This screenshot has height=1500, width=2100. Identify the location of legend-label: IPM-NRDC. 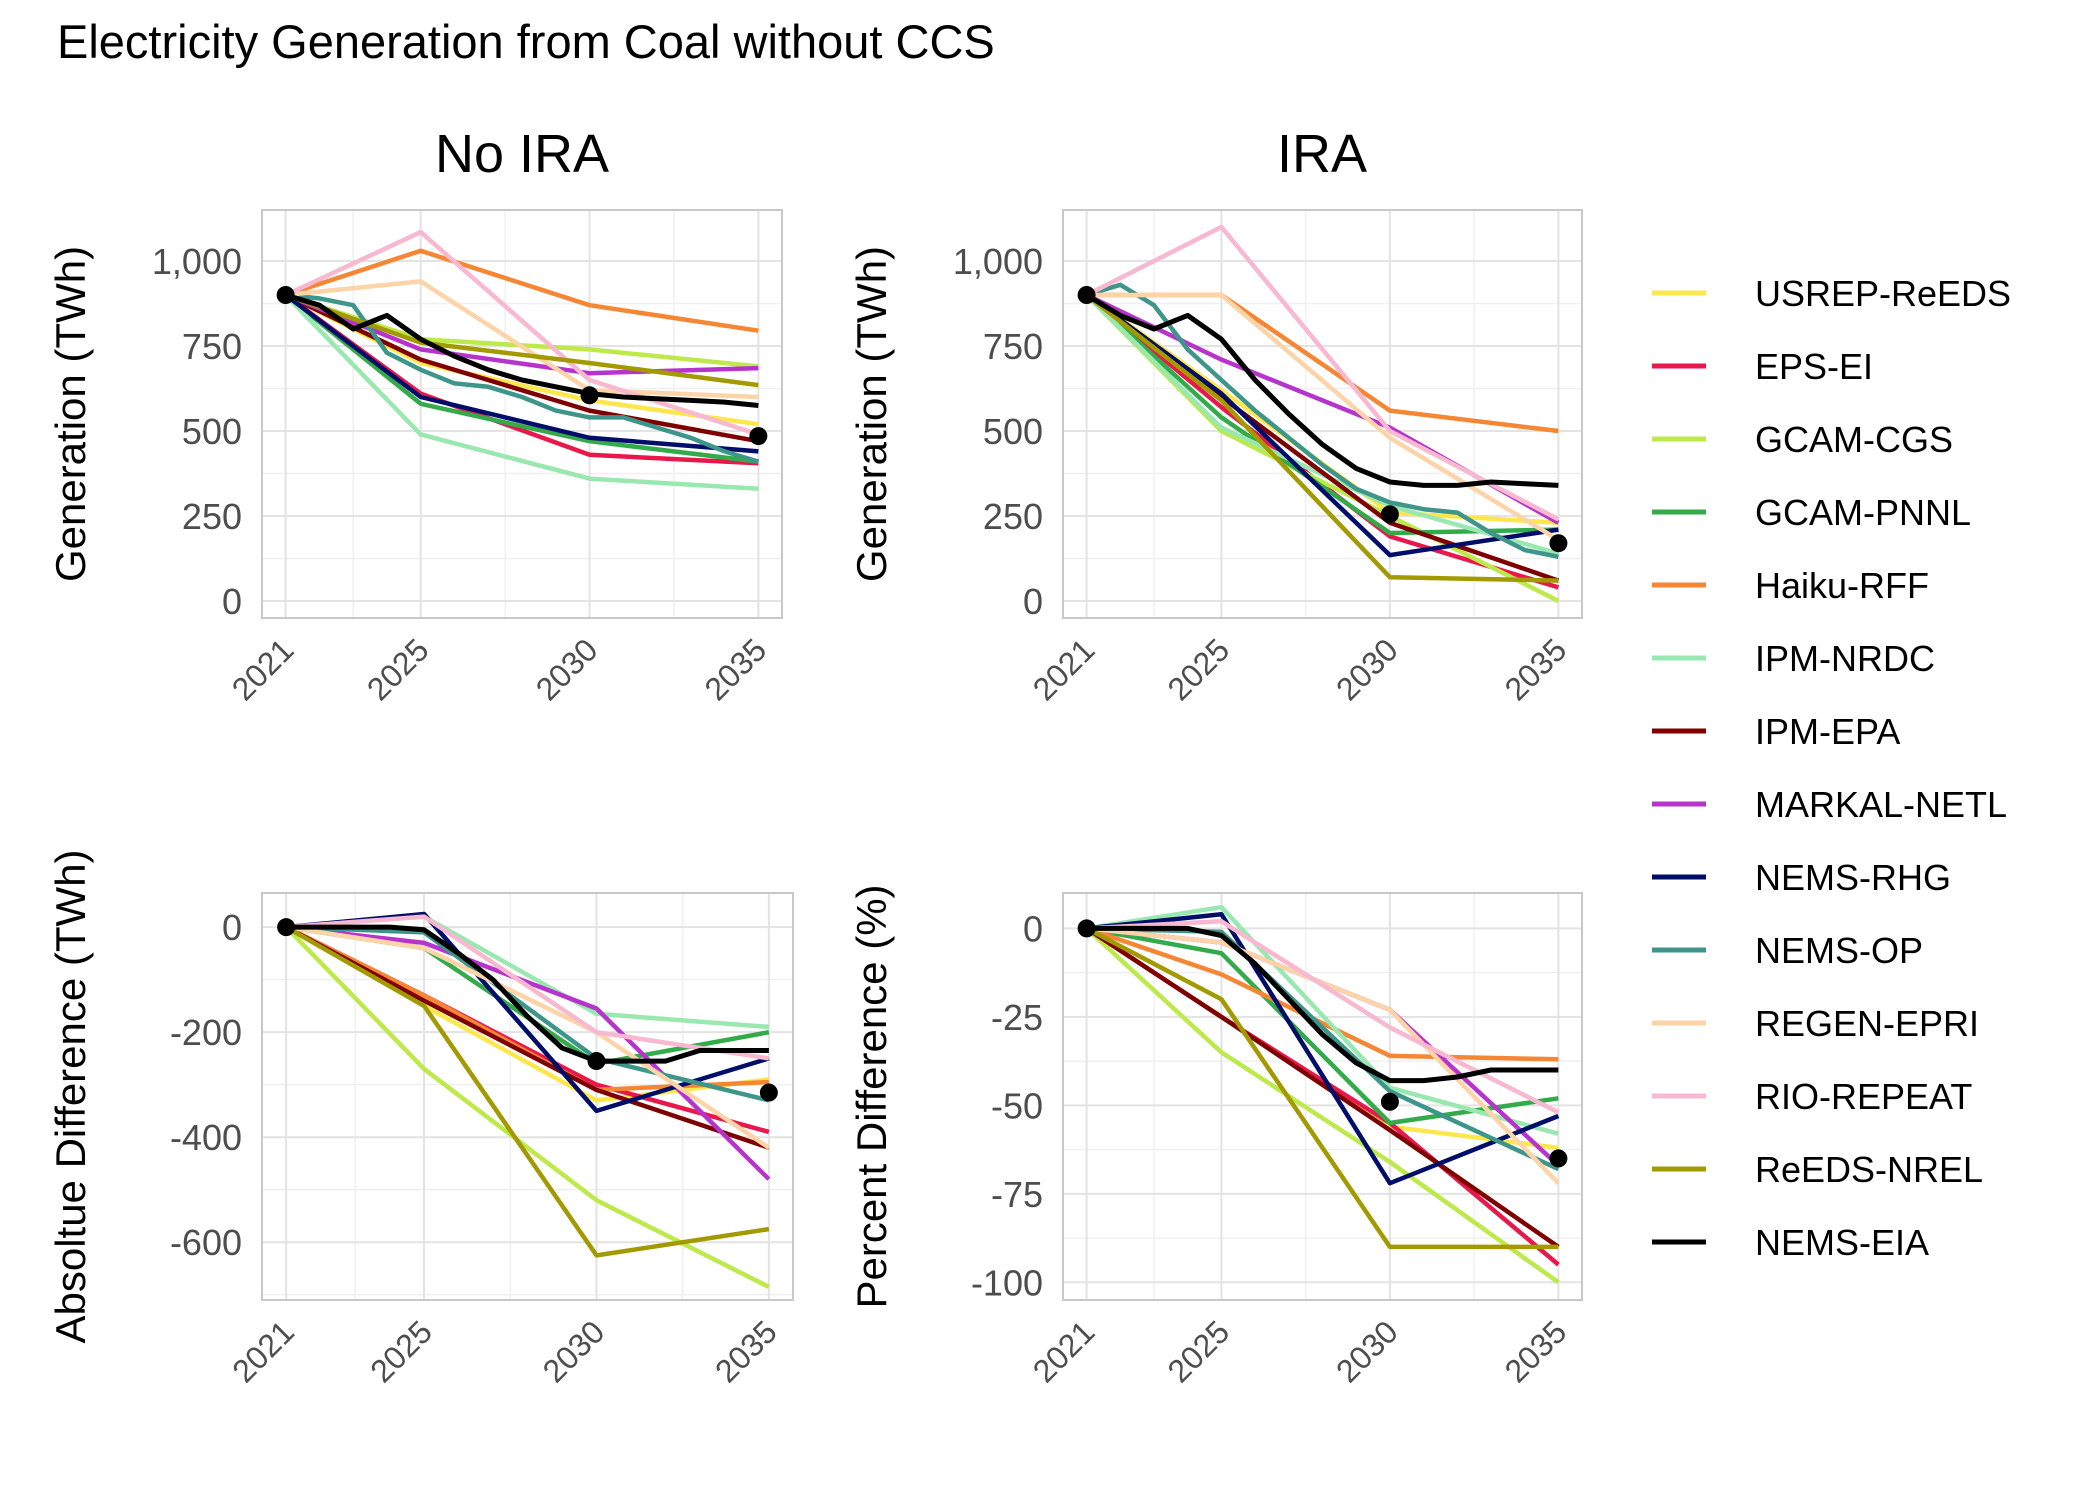
(1845, 658).